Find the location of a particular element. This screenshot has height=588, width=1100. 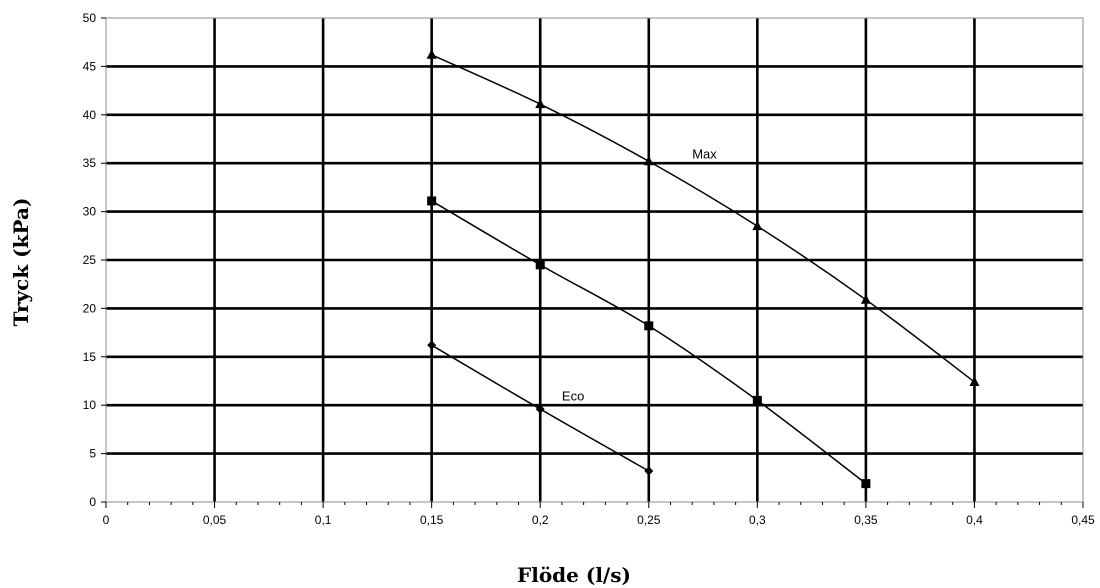

x-tick-label-7: 0,35 is located at coordinates (866, 520).